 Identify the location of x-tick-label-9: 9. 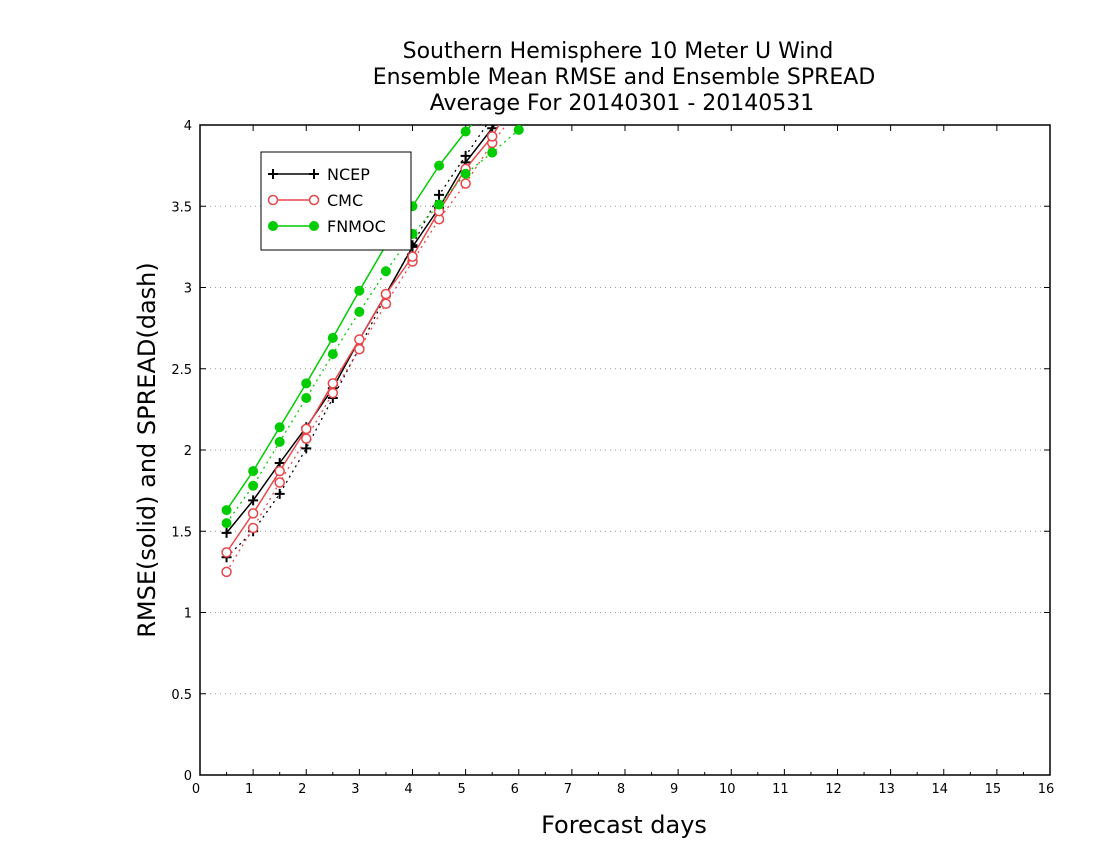
(674, 789).